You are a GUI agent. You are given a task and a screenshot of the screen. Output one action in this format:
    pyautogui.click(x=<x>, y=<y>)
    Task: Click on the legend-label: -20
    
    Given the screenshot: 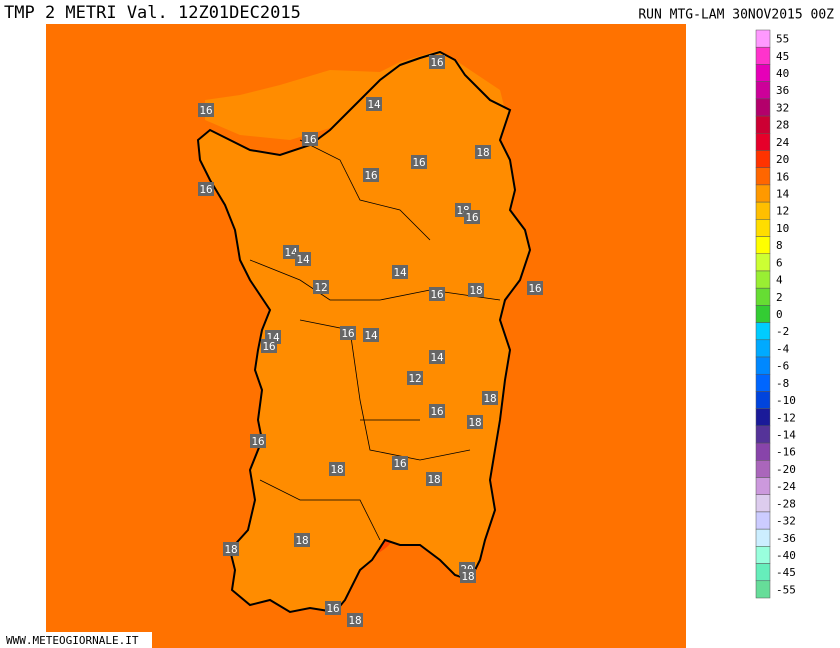 What is the action you would take?
    pyautogui.click(x=786, y=469)
    